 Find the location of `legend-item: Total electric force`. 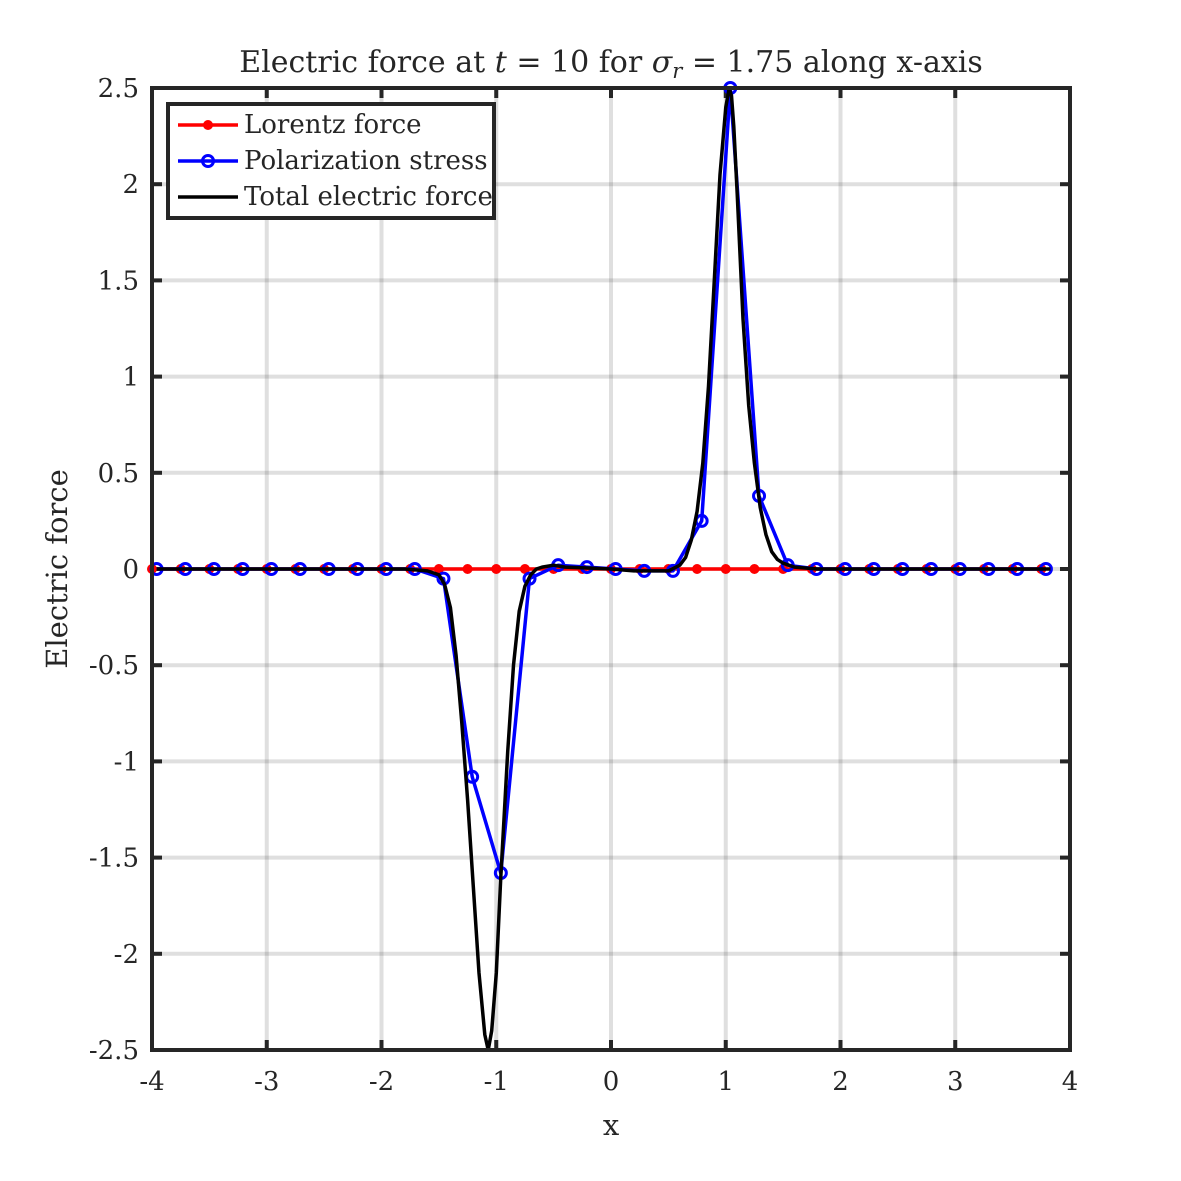

legend-item: Total electric force is located at coordinates (335, 197).